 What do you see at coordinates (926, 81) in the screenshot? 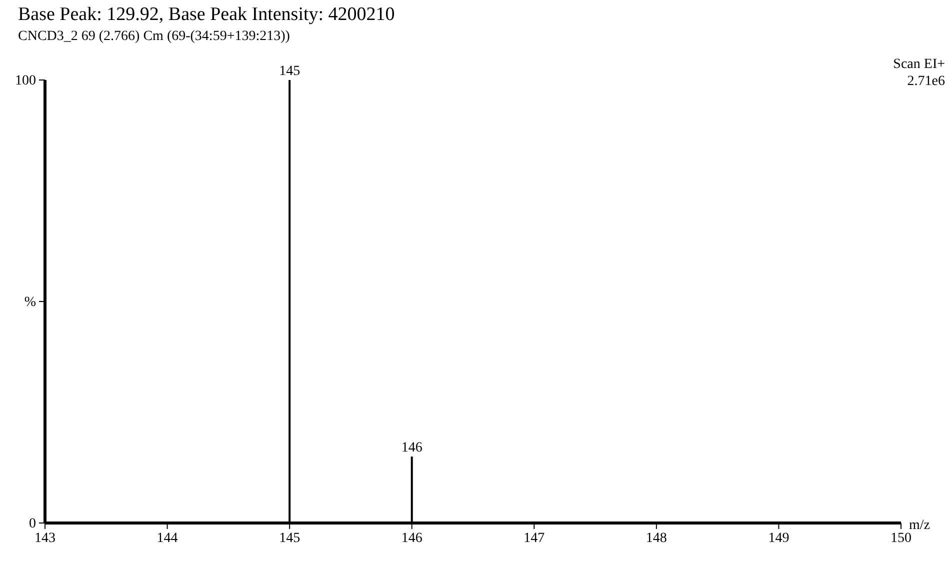
I see `text: 2.71e6` at bounding box center [926, 81].